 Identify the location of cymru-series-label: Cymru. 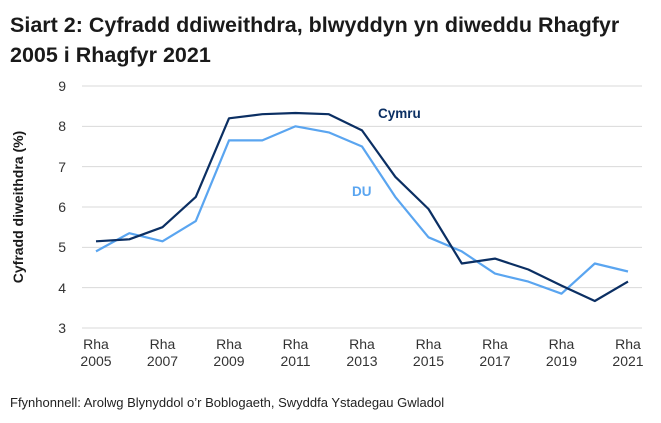
(399, 113).